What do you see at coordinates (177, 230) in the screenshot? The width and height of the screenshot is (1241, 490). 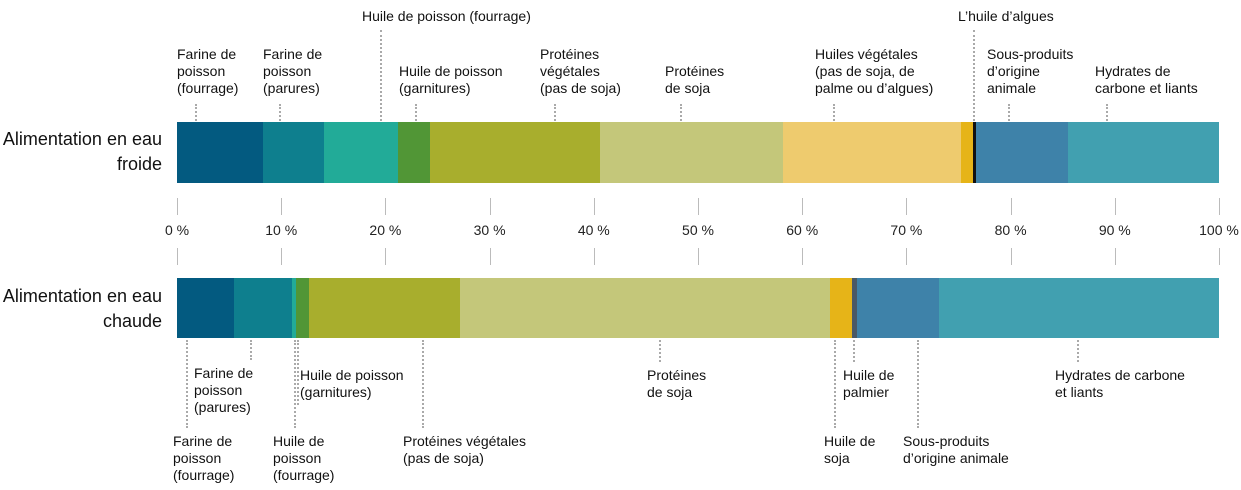 I see `x-tick-label: 0 %` at bounding box center [177, 230].